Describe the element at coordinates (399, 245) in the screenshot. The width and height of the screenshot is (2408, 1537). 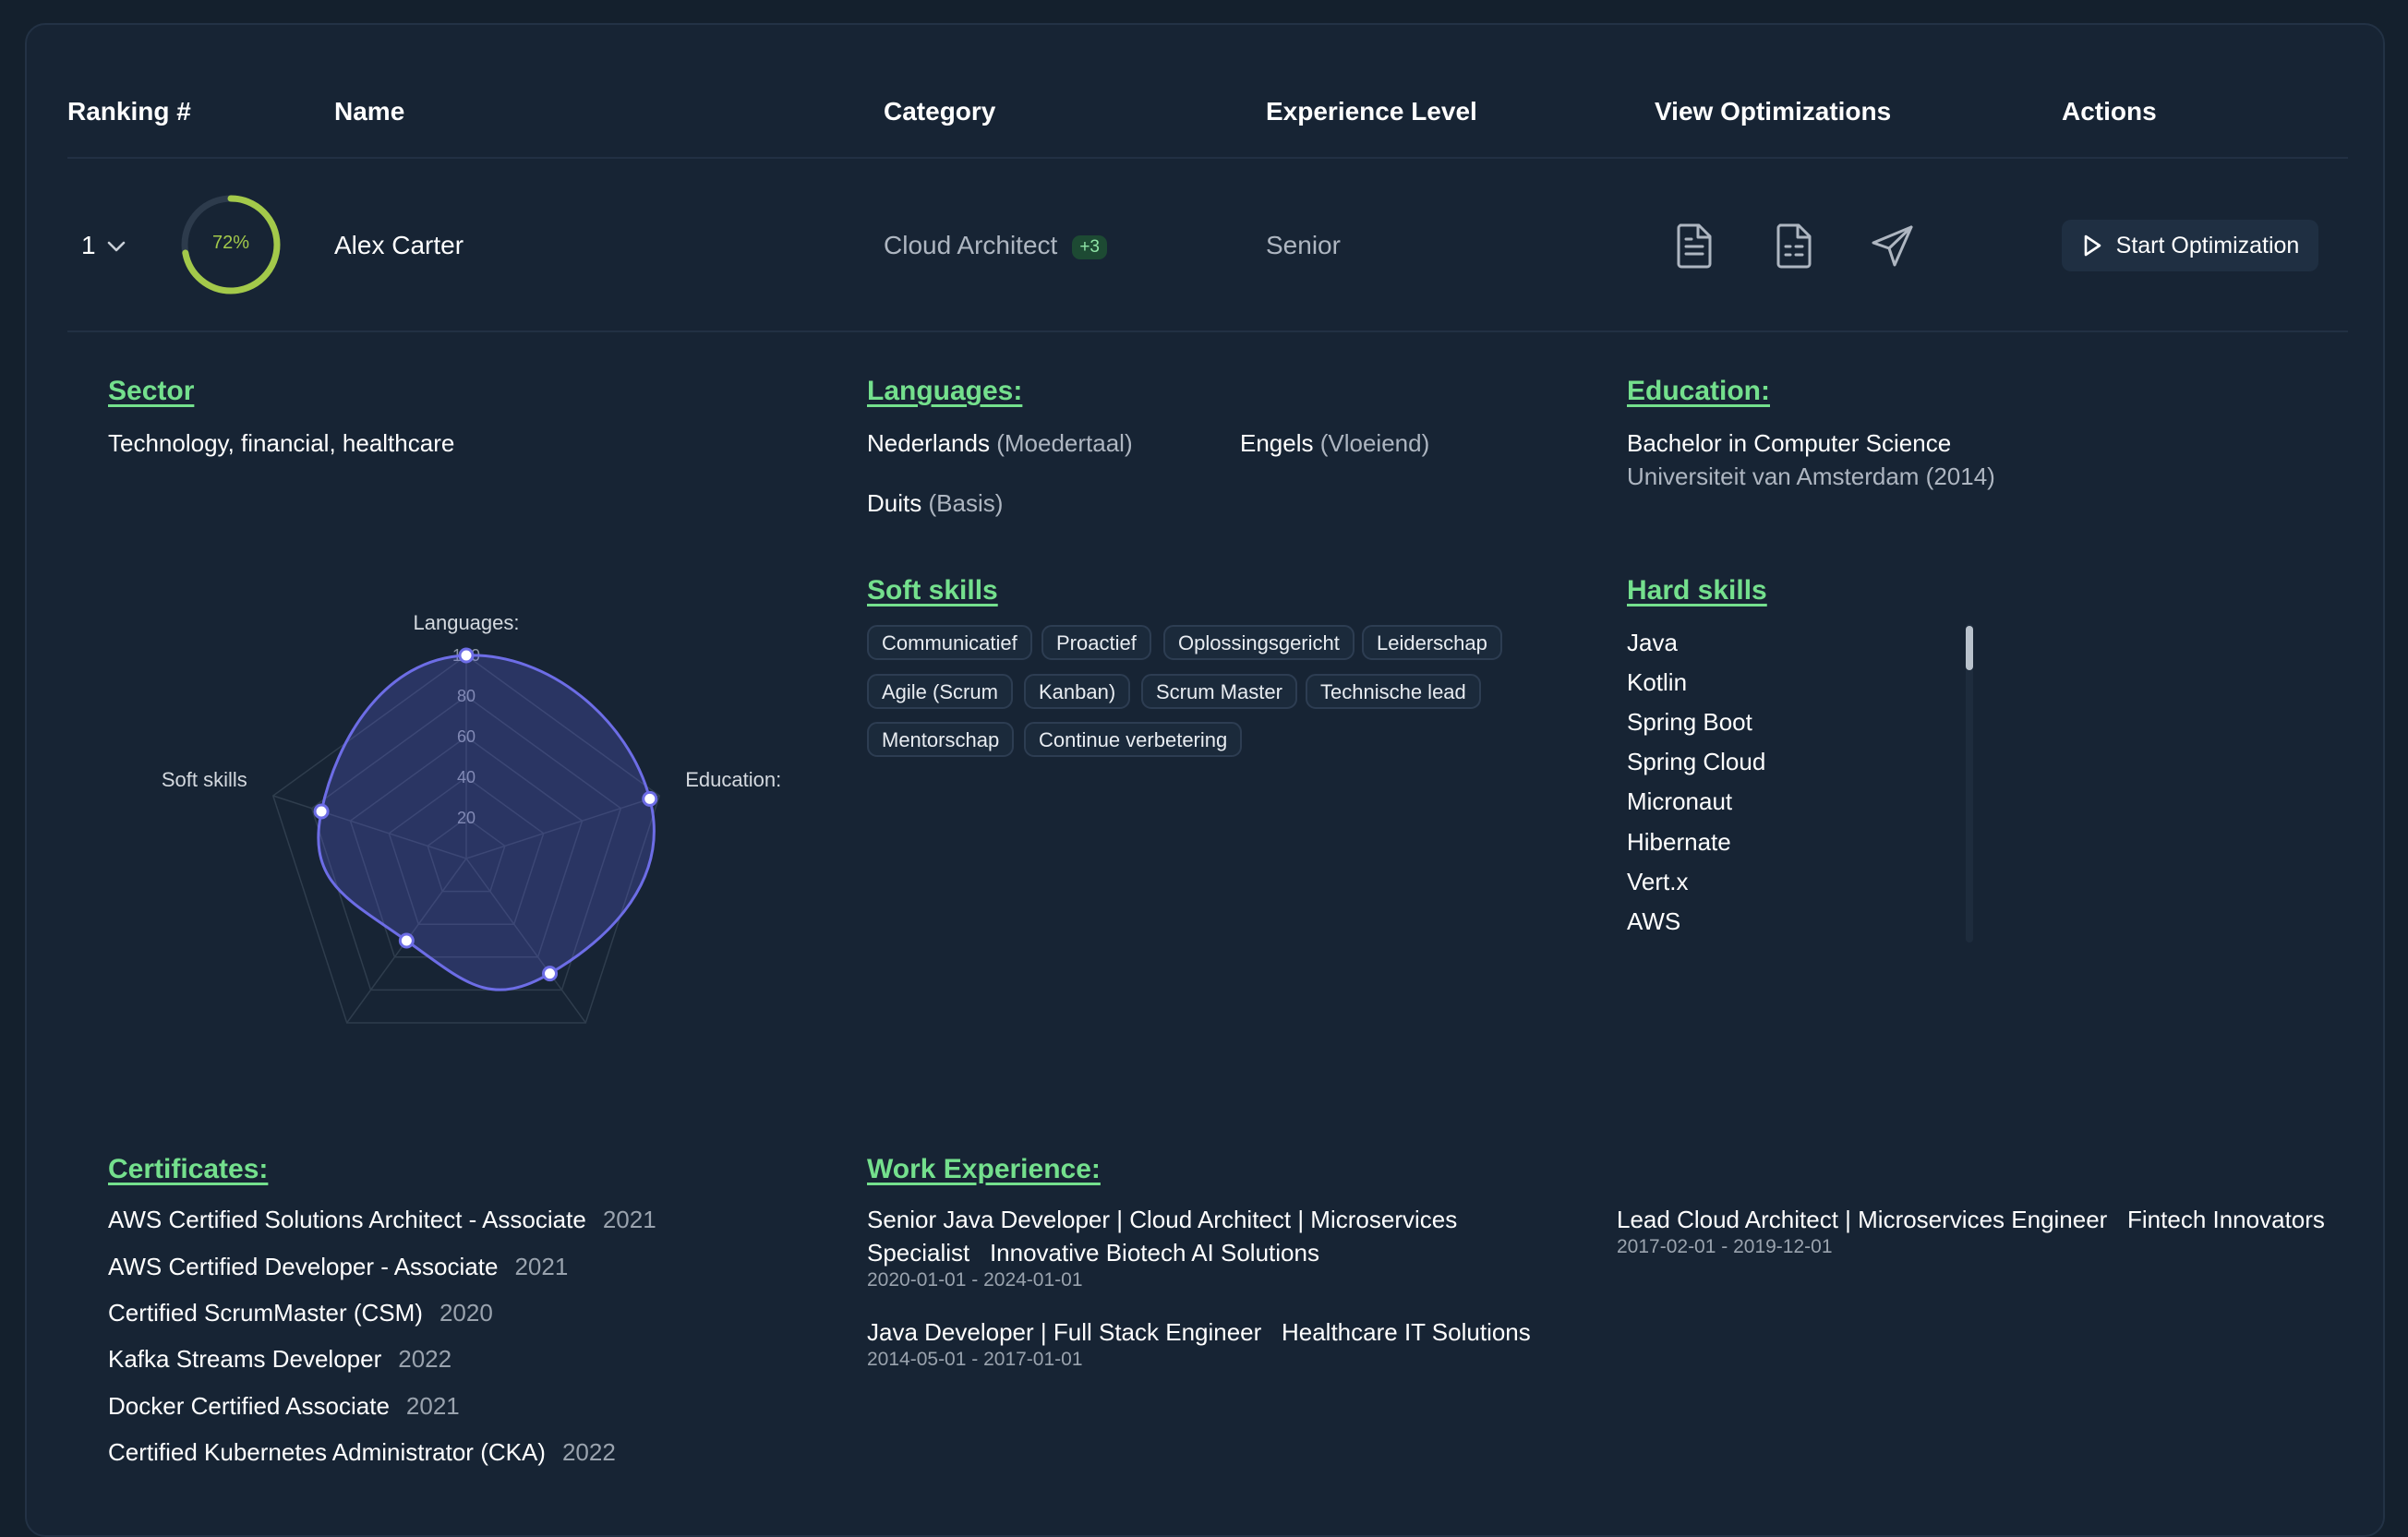
I see `candidate-name: Alex Carter` at that location.